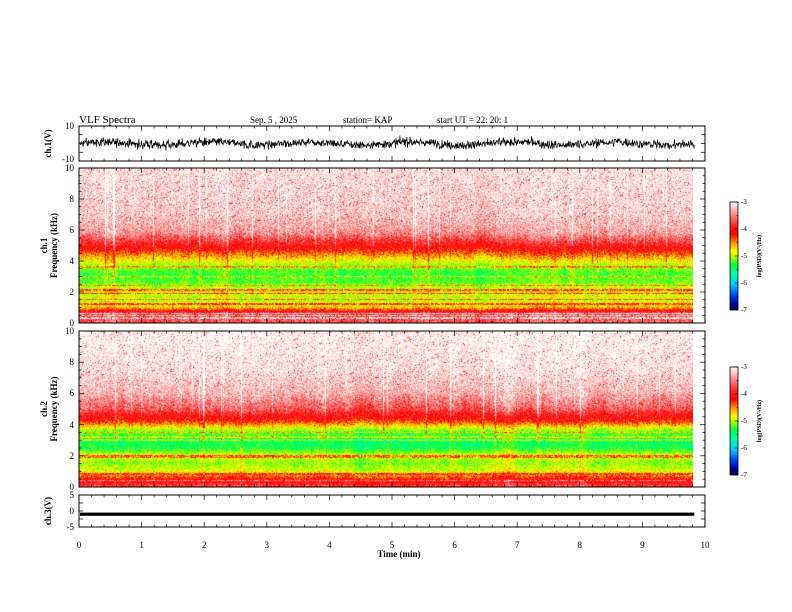 This screenshot has width=792, height=612. I want to click on ch3-ytick-mid: 0, so click(72, 511).